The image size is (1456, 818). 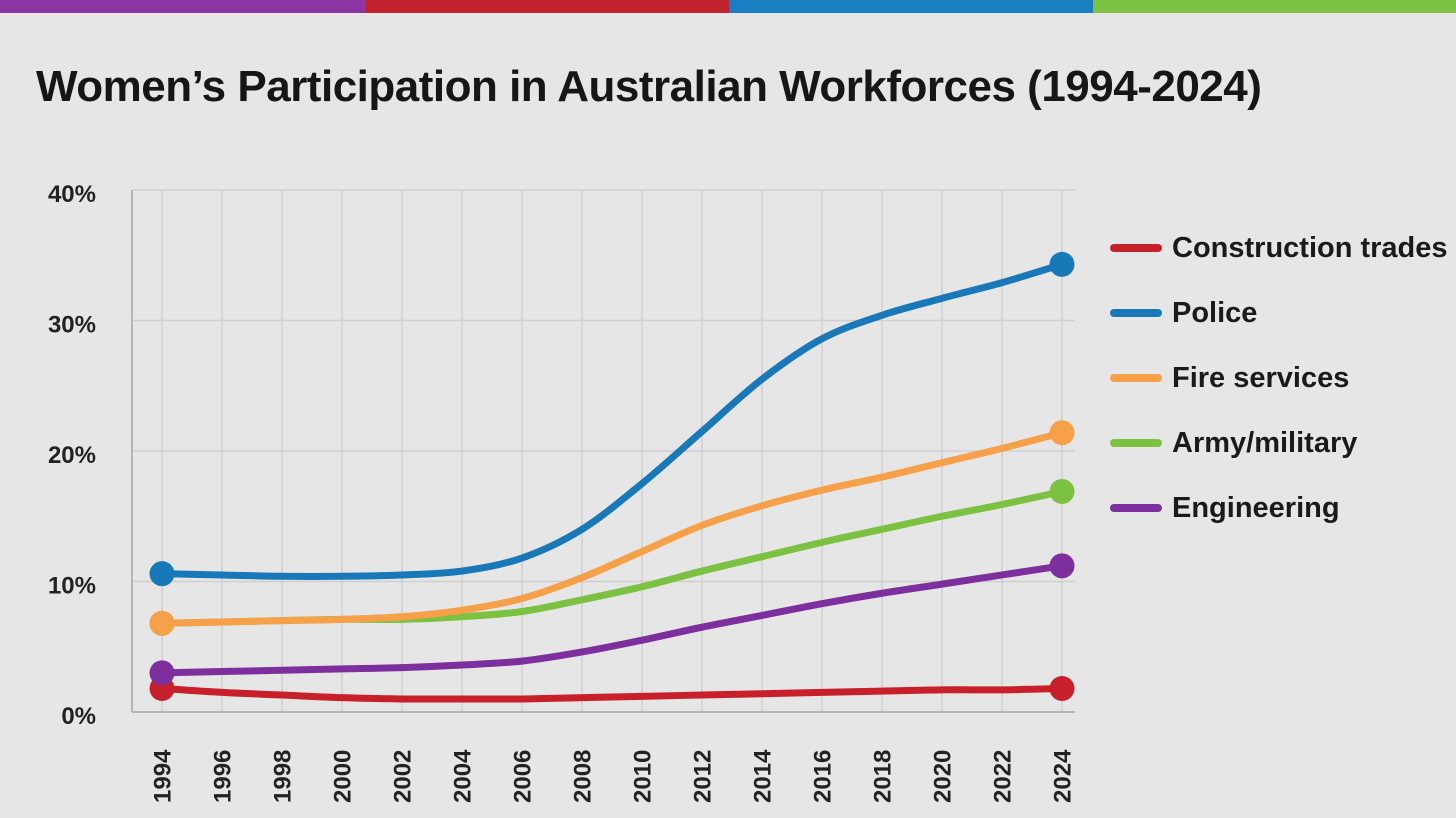 What do you see at coordinates (283, 776) in the screenshot?
I see `x-tick-label: 1998` at bounding box center [283, 776].